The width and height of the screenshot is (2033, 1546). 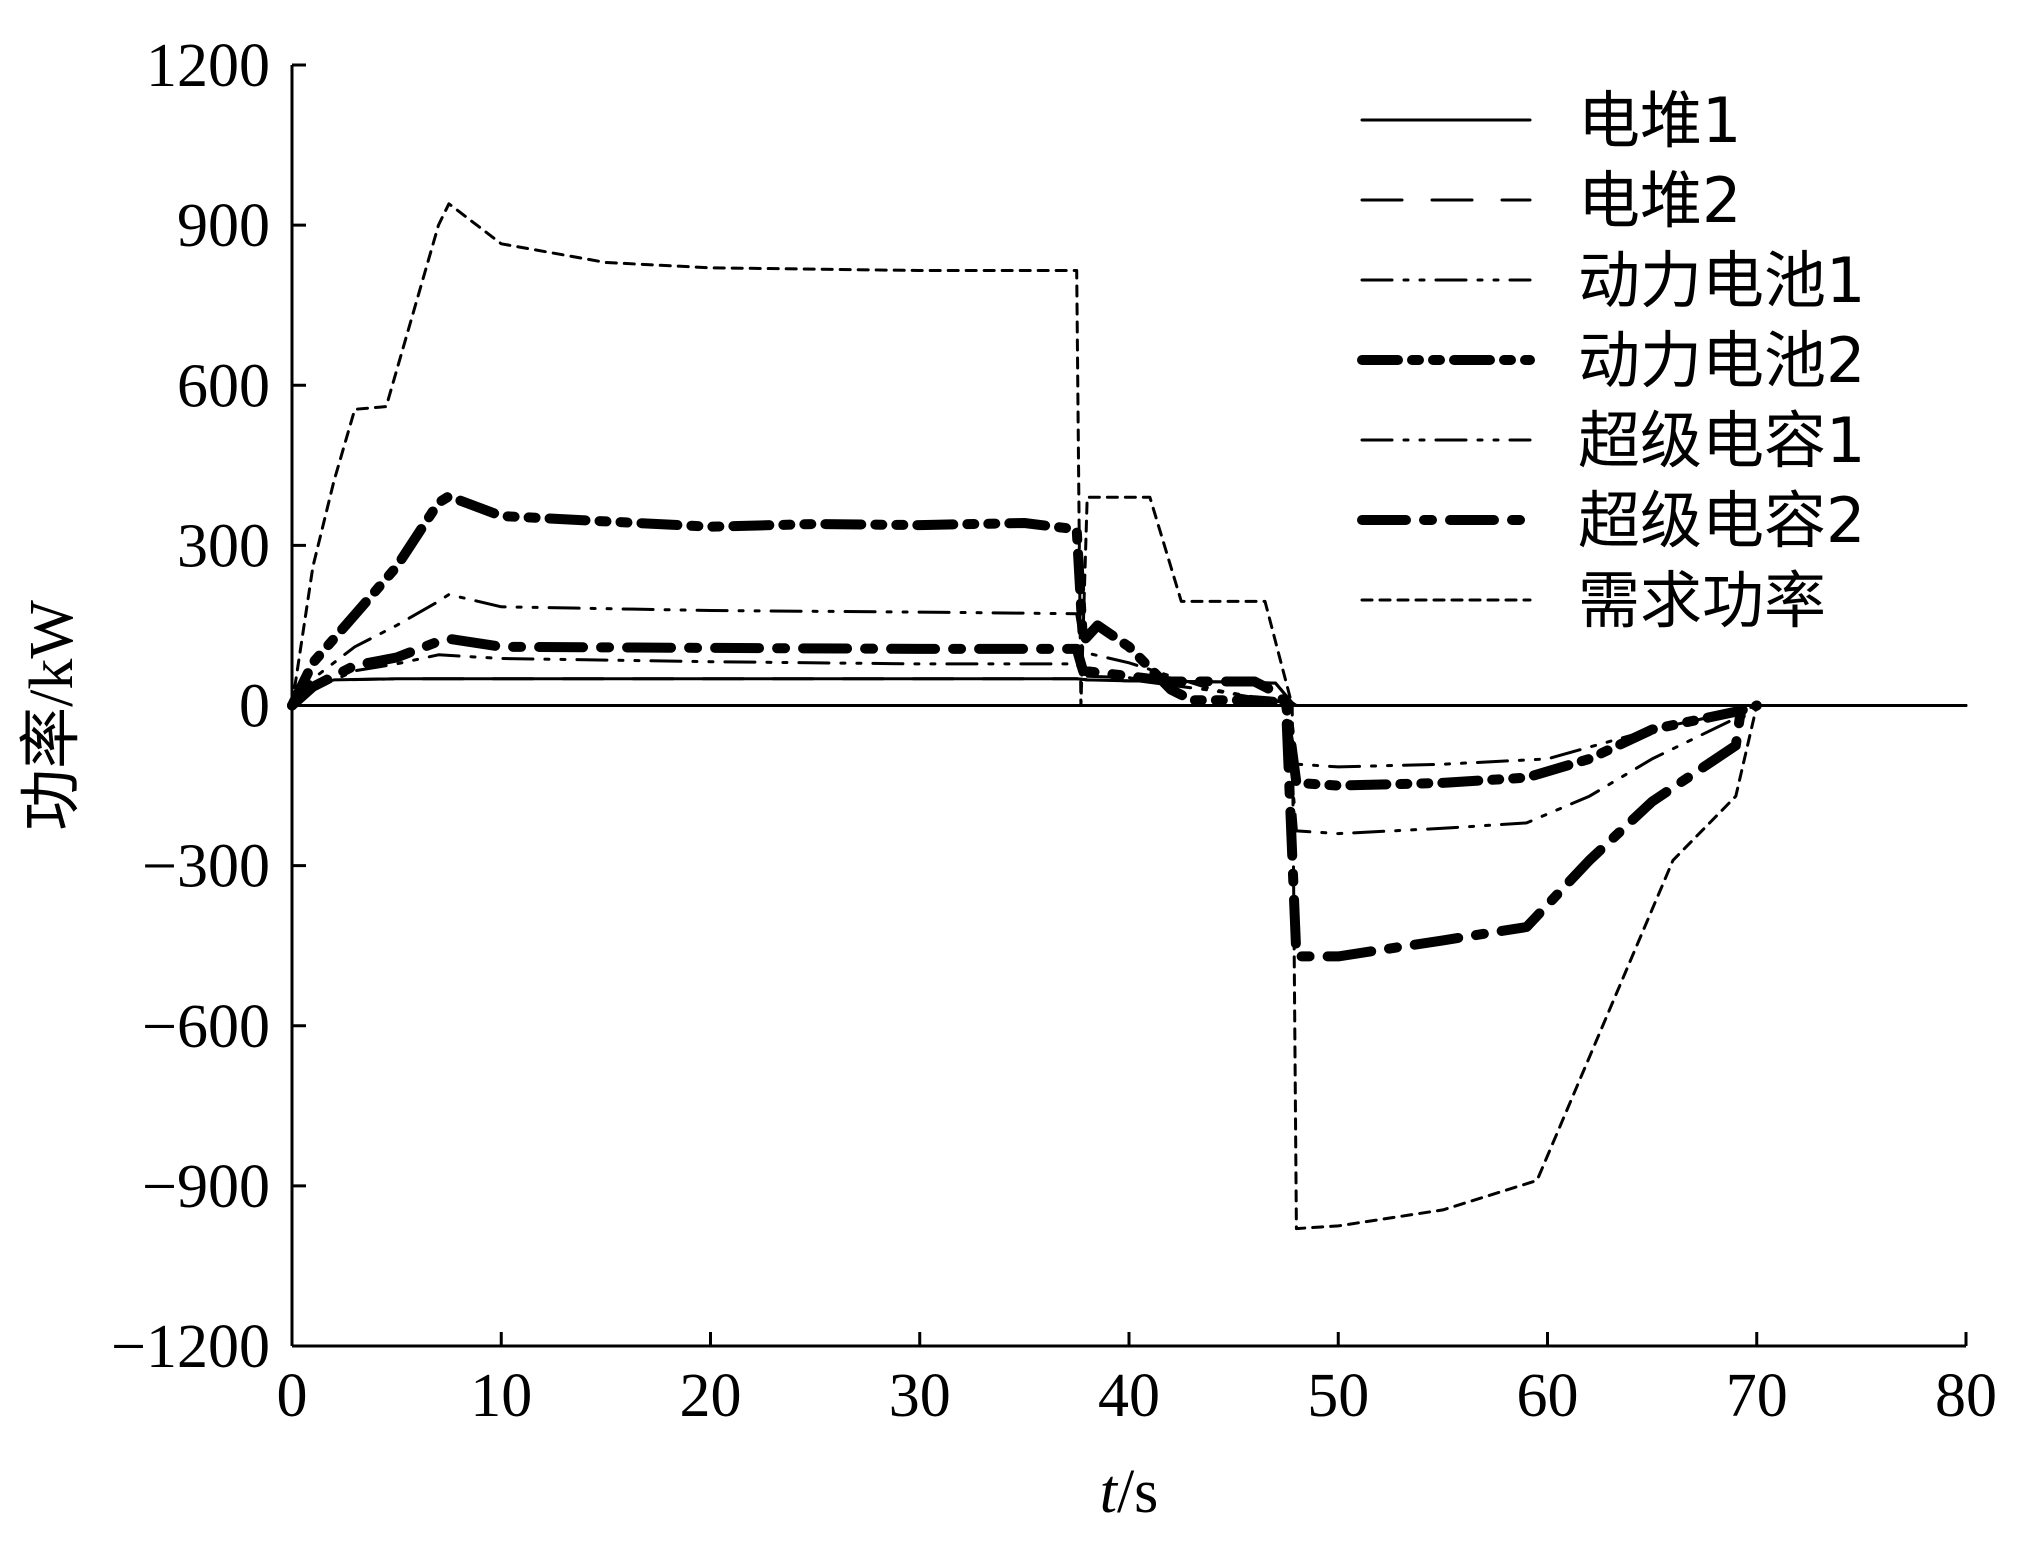 I want to click on x-tick-label: 0, so click(x=292, y=1396).